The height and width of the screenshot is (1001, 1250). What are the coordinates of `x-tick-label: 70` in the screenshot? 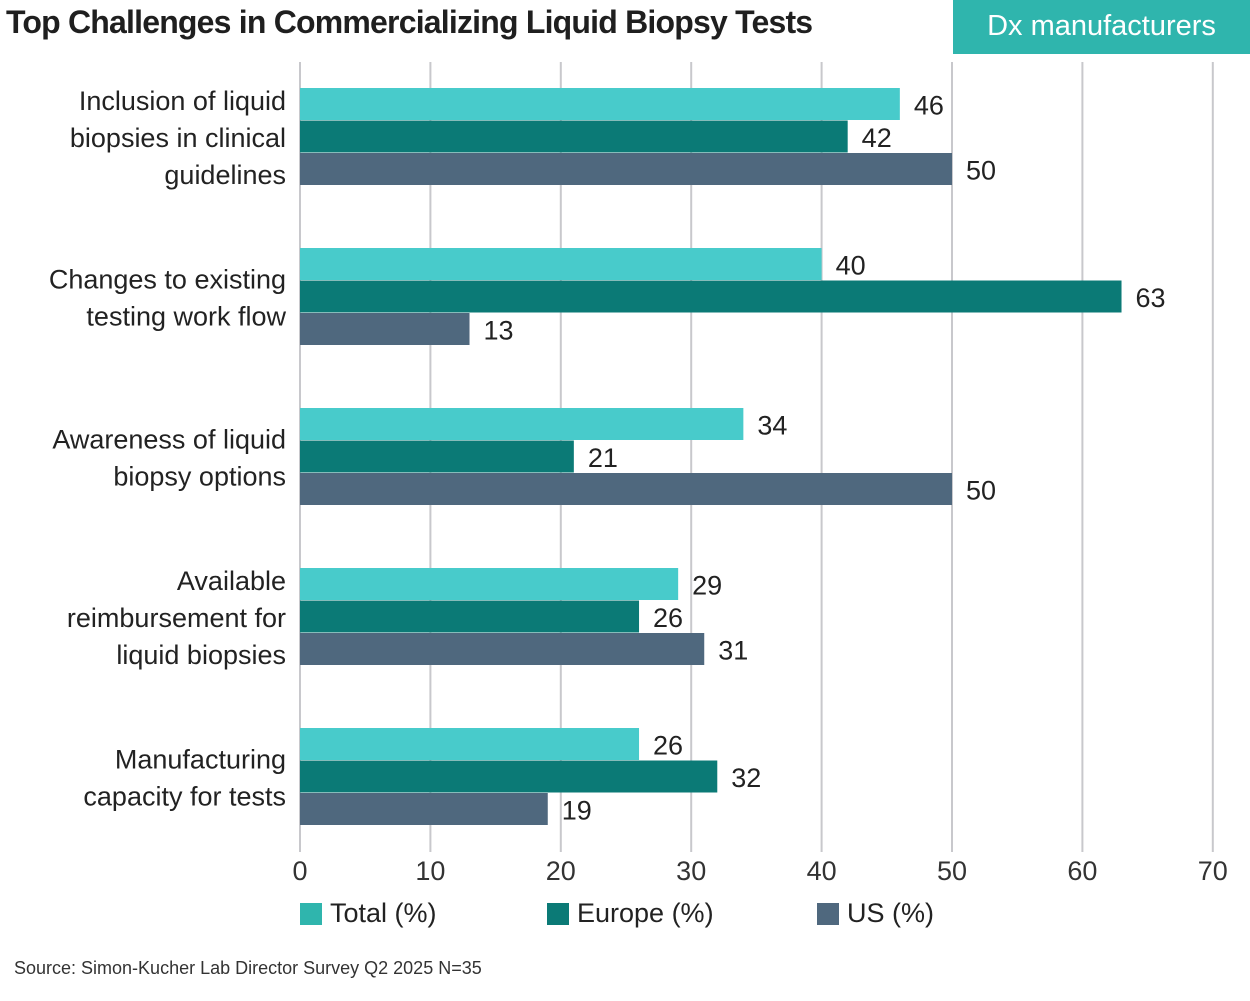 It's located at (1213, 871).